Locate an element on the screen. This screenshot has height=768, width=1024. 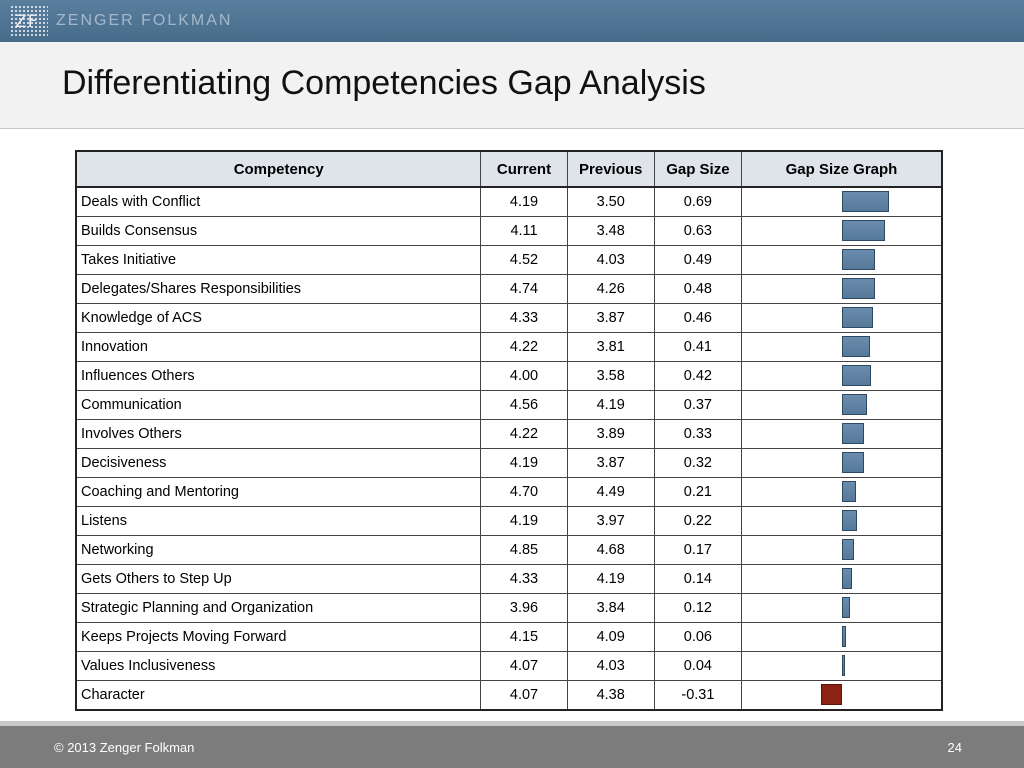
gap-size-cell: 0.37 is located at coordinates (697, 405).